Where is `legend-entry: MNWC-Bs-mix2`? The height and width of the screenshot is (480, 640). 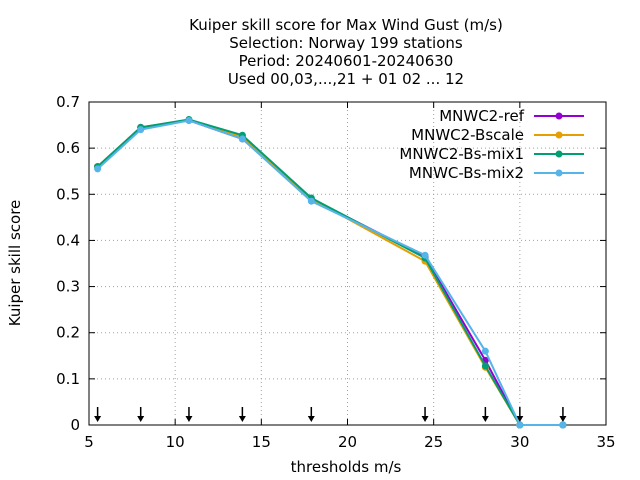
legend-entry: MNWC-Bs-mix2 is located at coordinates (496, 173).